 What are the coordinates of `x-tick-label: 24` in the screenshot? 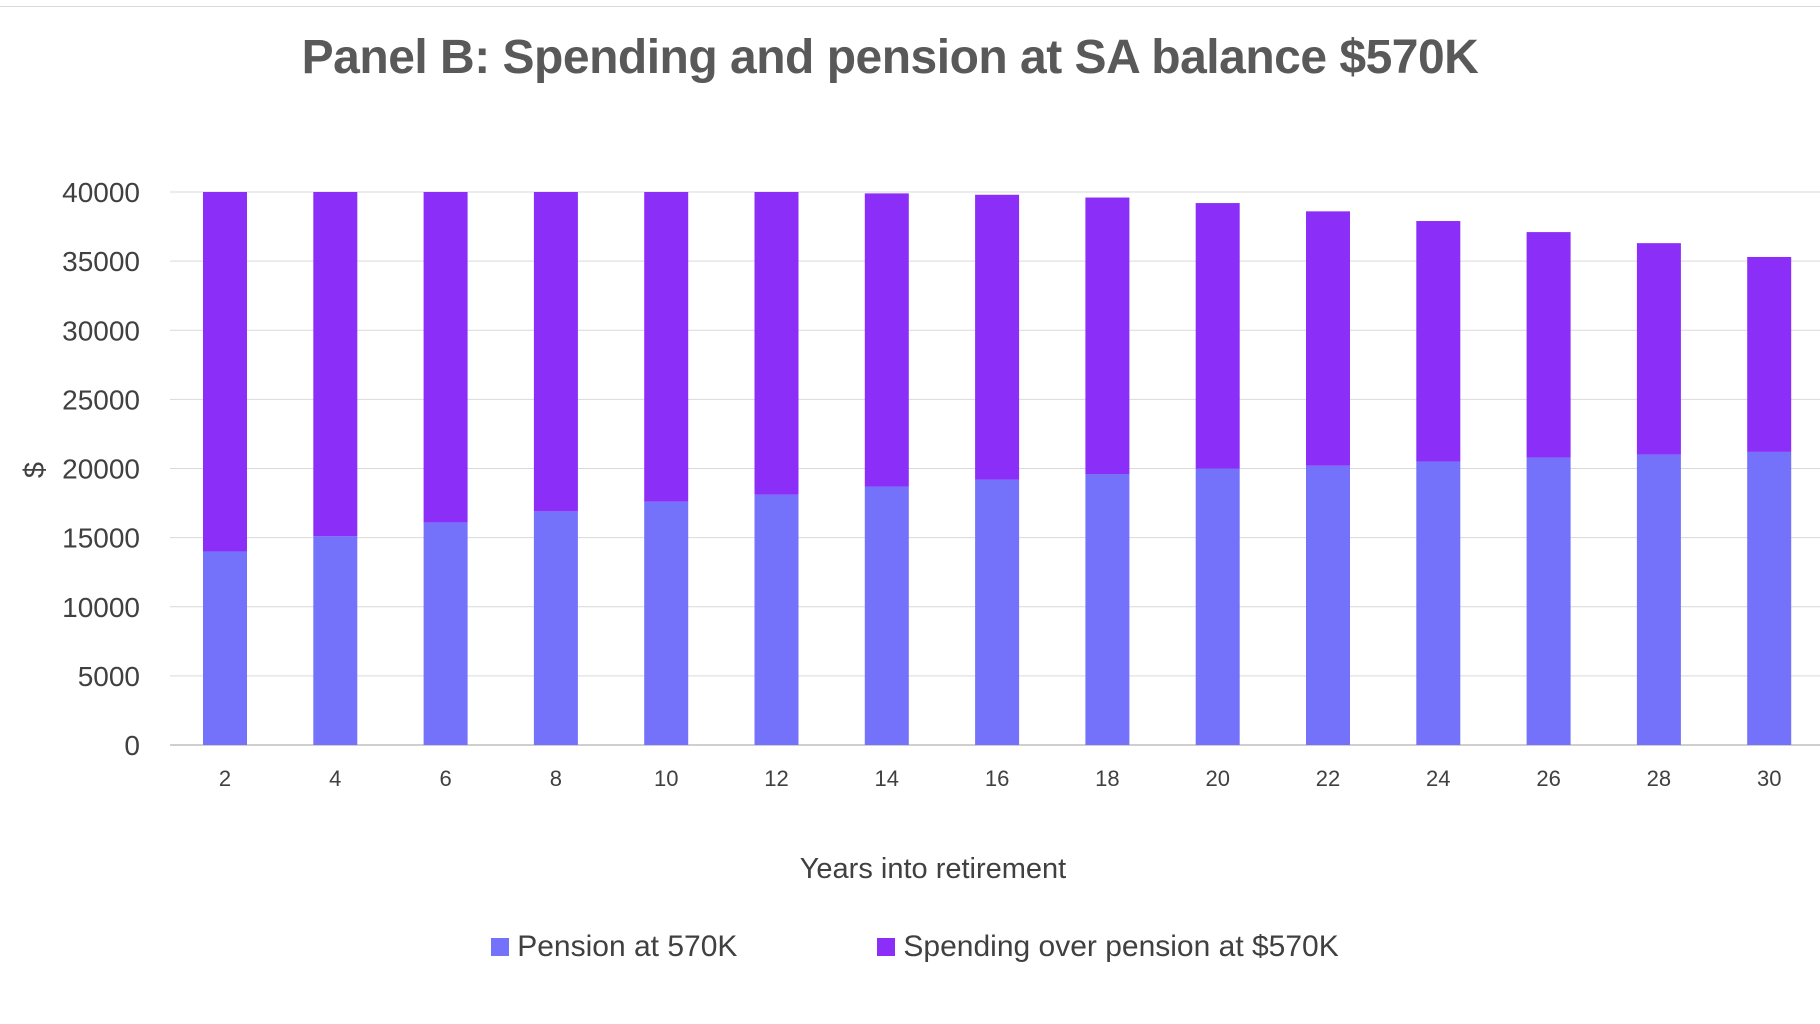 It's located at (1438, 778).